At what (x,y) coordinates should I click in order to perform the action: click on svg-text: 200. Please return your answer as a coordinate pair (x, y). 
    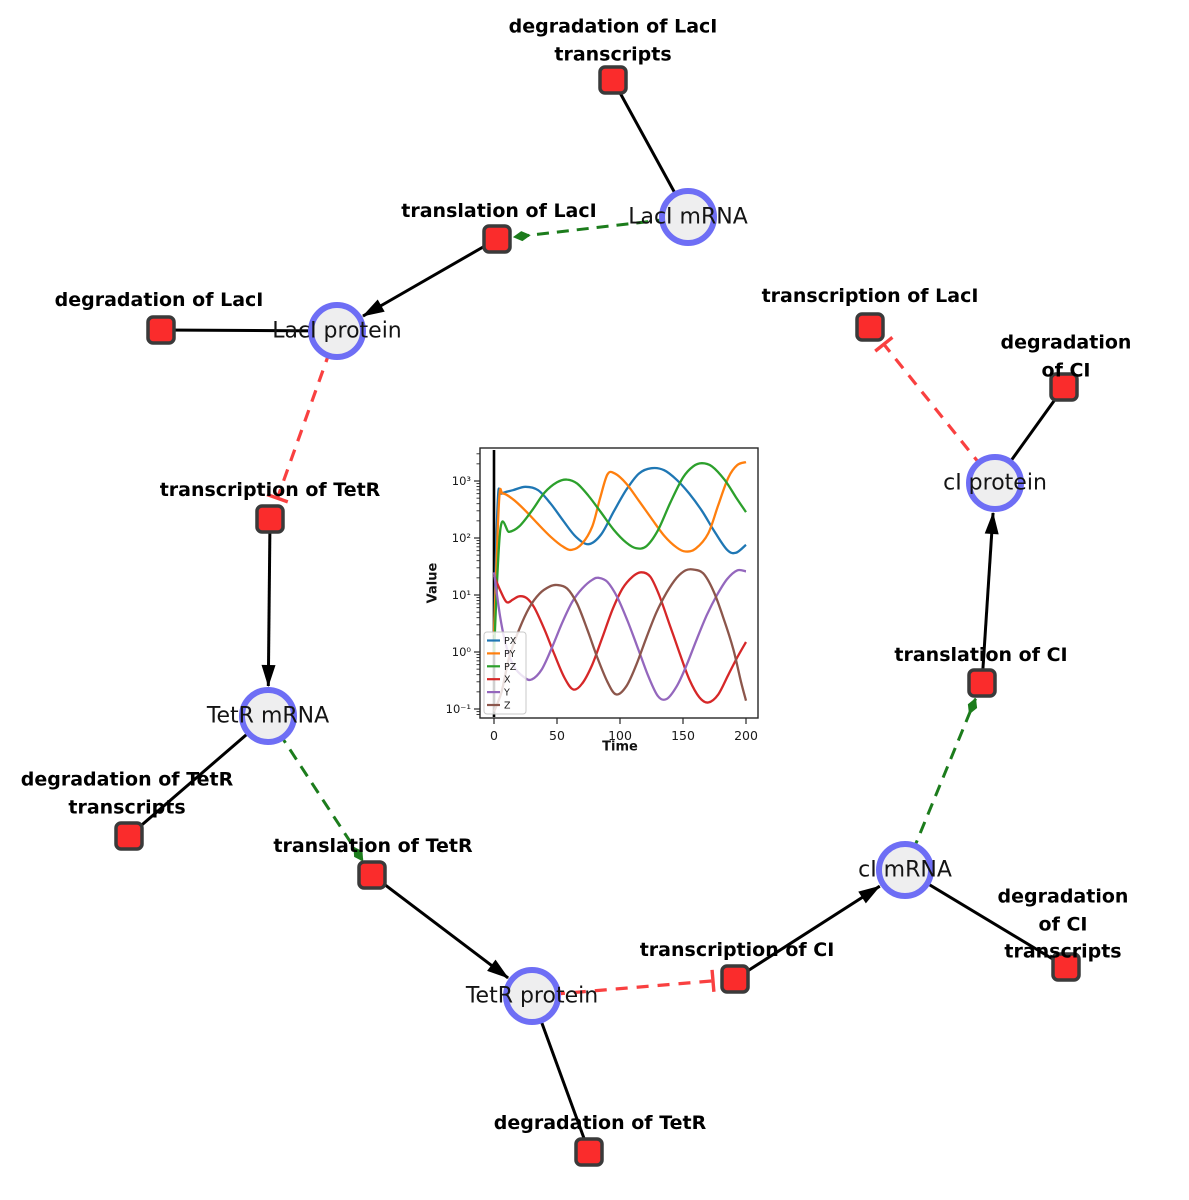
    Looking at the image, I should click on (746, 735).